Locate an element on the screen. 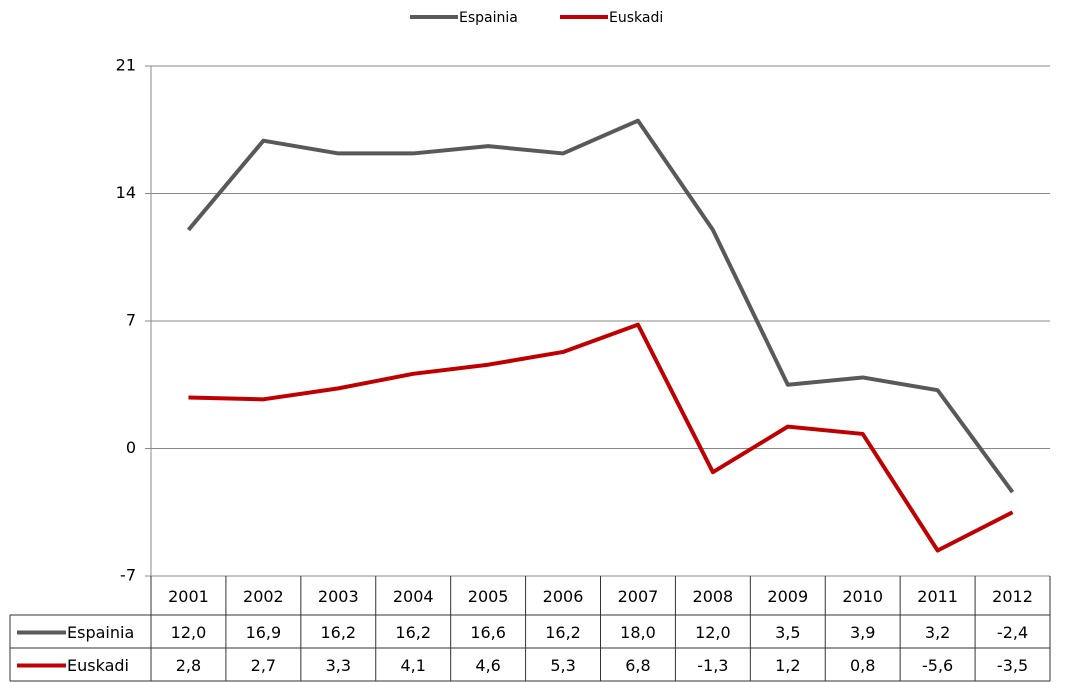 This screenshot has width=1071, height=682. y-tick-label: 7 is located at coordinates (131, 320).